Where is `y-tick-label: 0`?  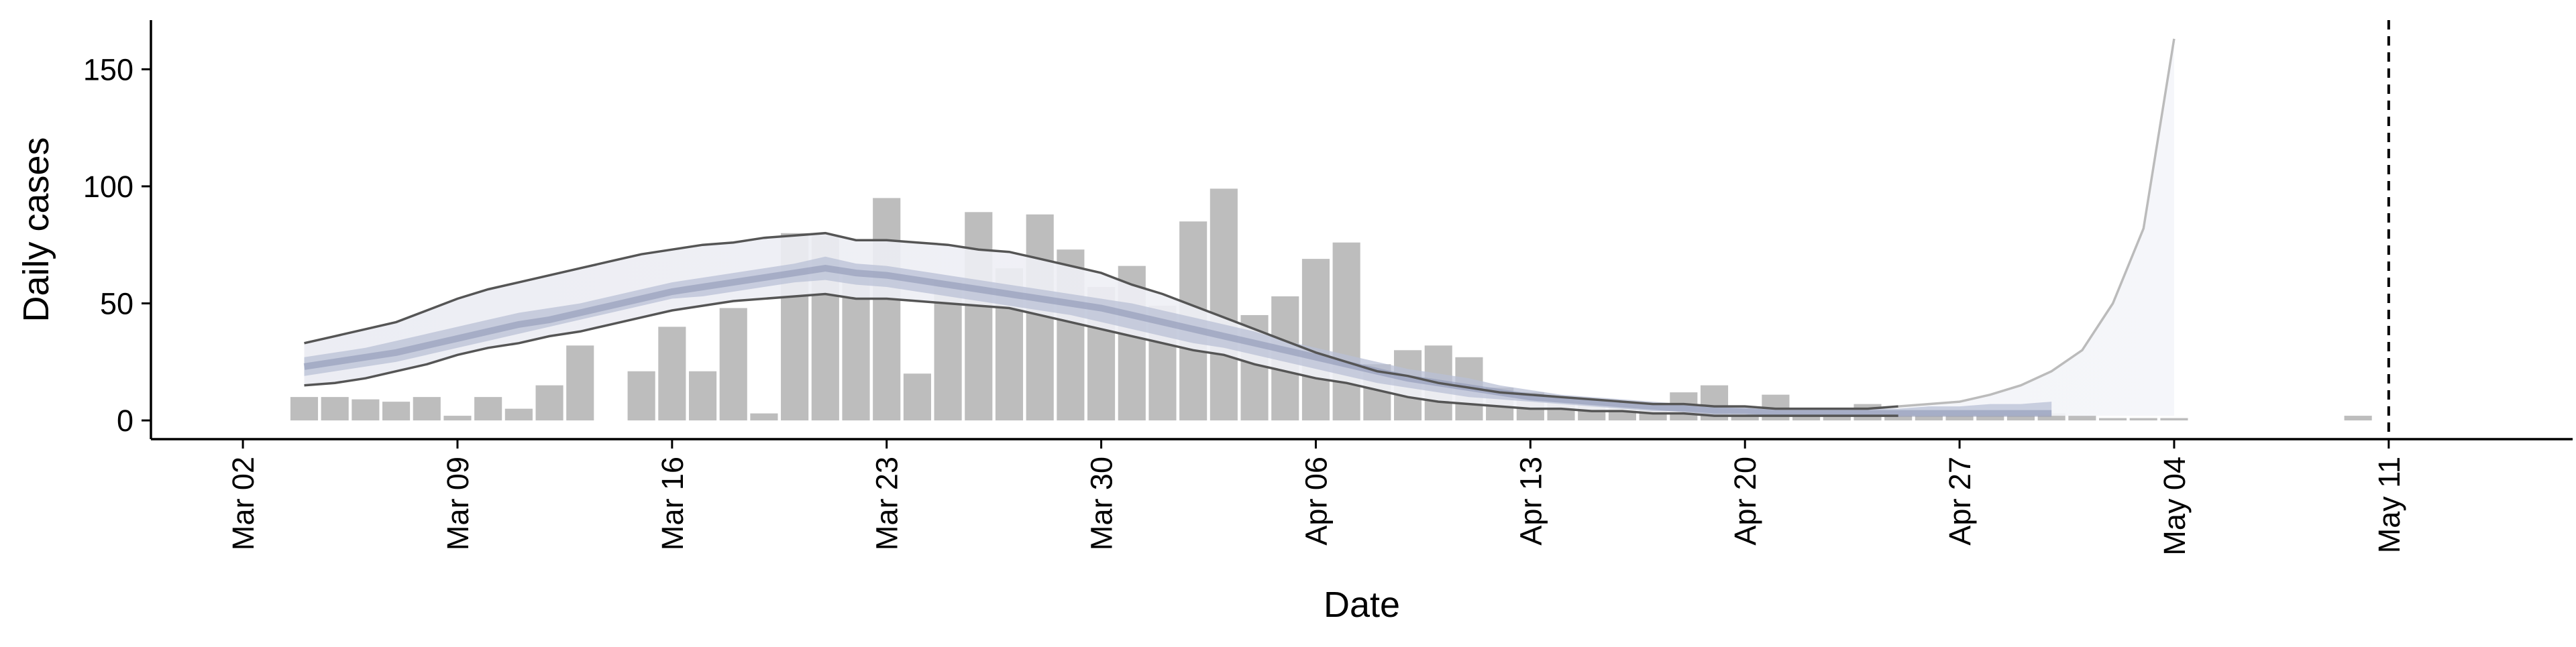
y-tick-label: 0 is located at coordinates (125, 421).